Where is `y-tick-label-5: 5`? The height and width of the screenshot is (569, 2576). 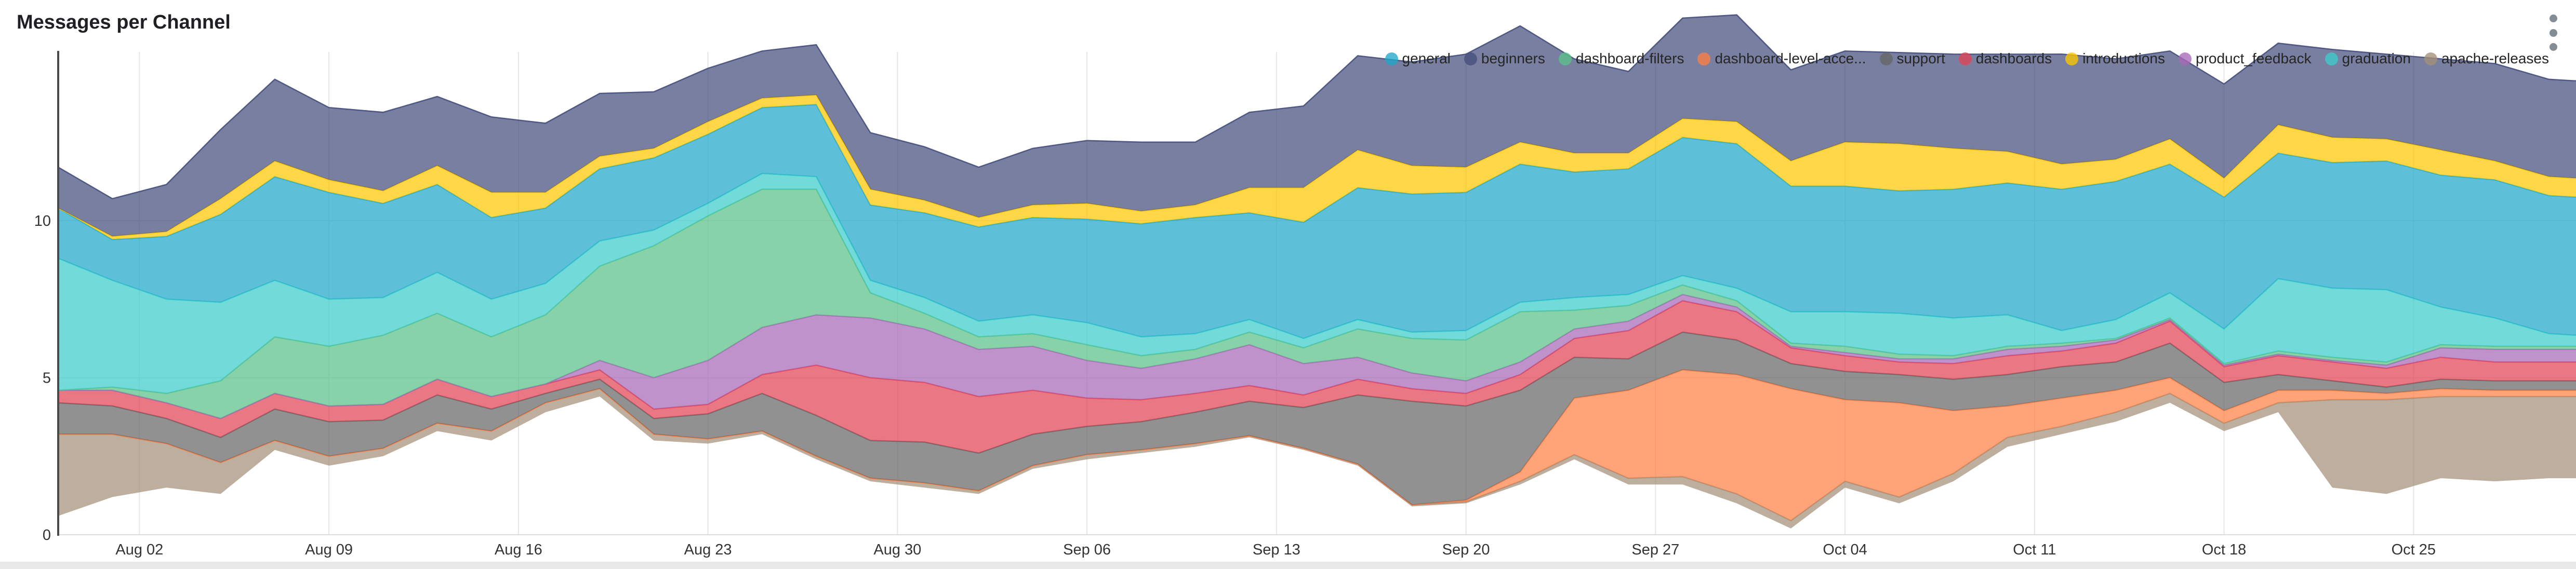
y-tick-label-5: 5 is located at coordinates (47, 378).